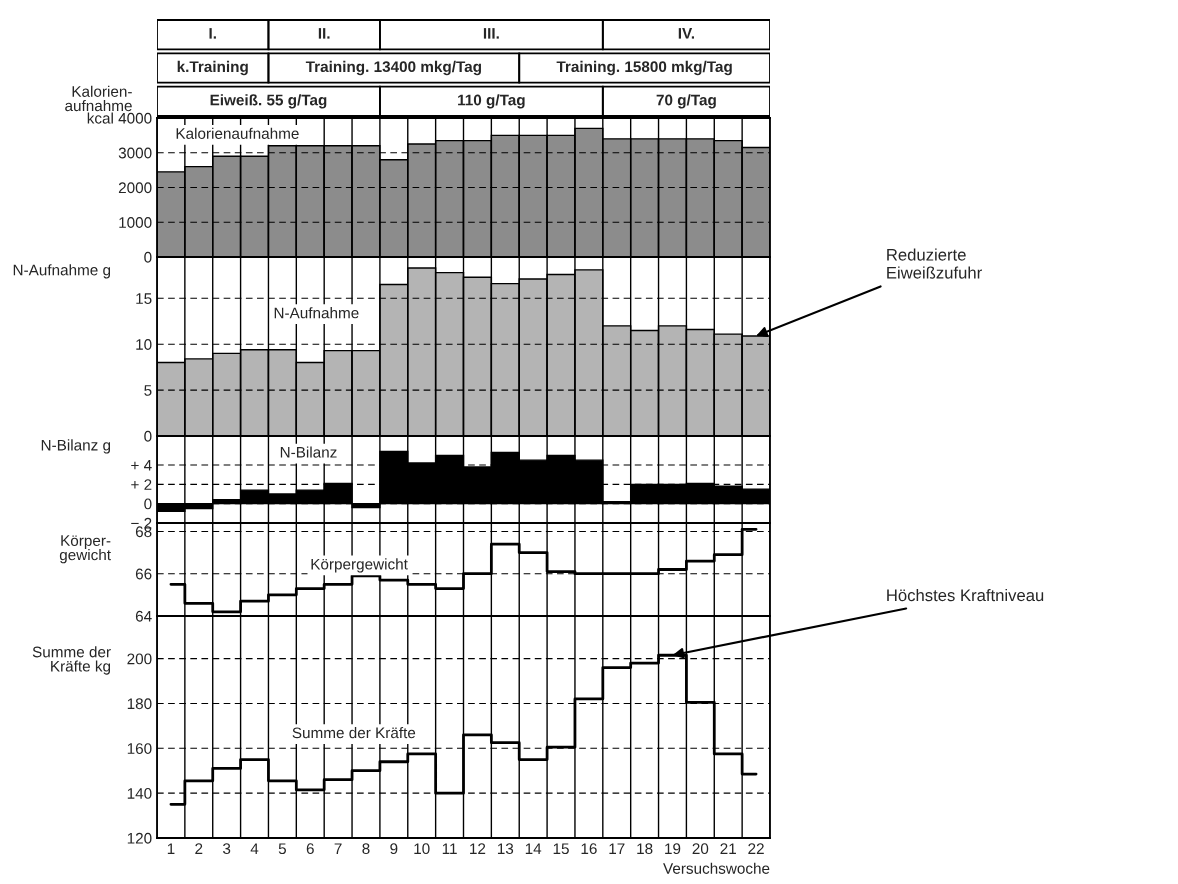  What do you see at coordinates (76, 446) in the screenshot?
I see `y-axis-title: N-Bilanz g` at bounding box center [76, 446].